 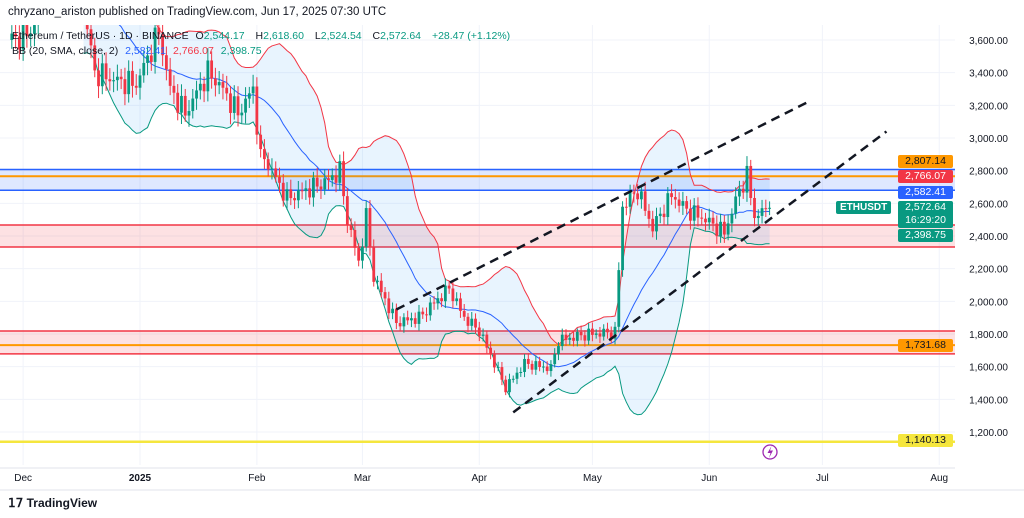 I want to click on change-value: +28.47 (+1.12%), so click(x=471, y=36).